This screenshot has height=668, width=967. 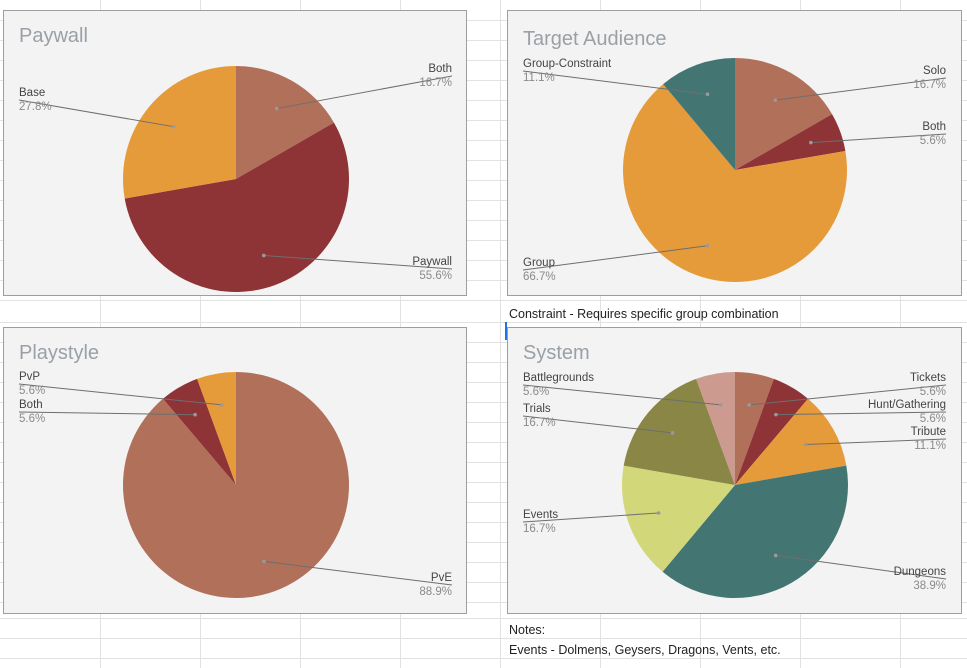 What do you see at coordinates (775, 100) in the screenshot?
I see `leader-dot-solo` at bounding box center [775, 100].